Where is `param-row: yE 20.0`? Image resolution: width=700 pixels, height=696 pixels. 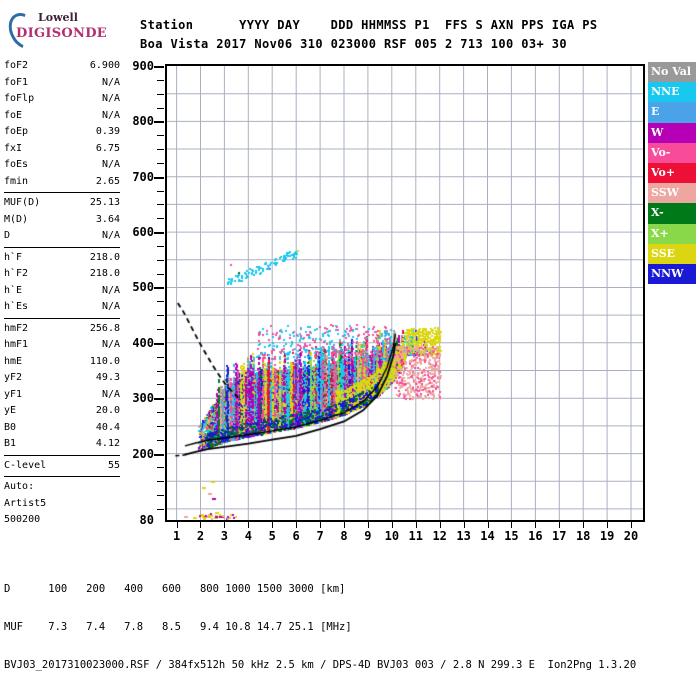
param-row: yE 20.0 is located at coordinates (62, 411).